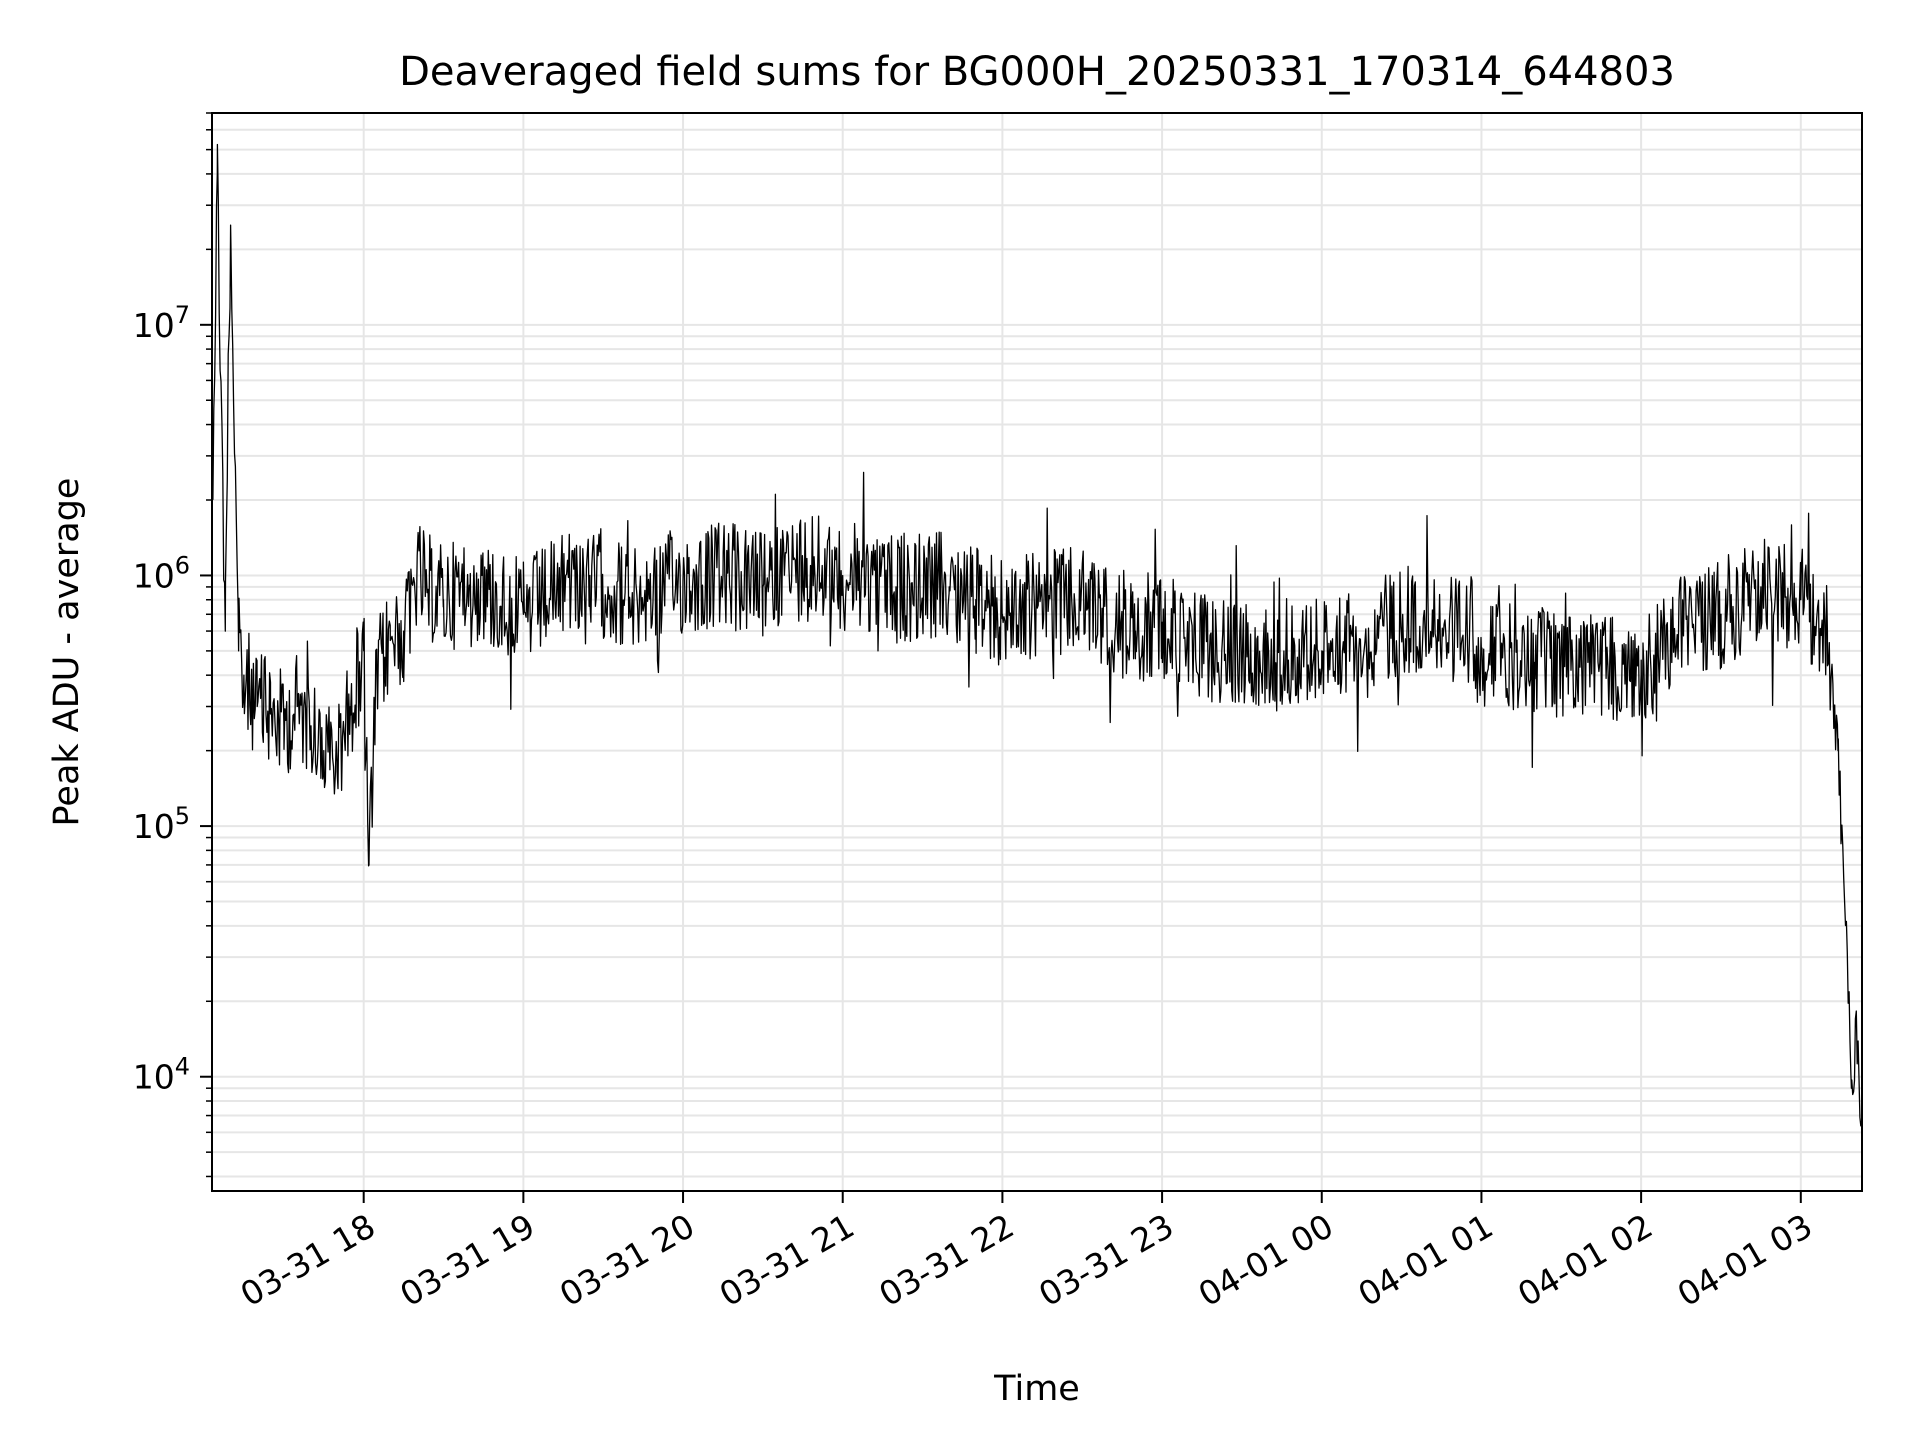 Image resolution: width=1920 pixels, height=1440 pixels. Describe the element at coordinates (172, 645) in the screenshot. I see `y-axis: 10⁴ 10⁵ 10⁶ 10⁷` at that location.